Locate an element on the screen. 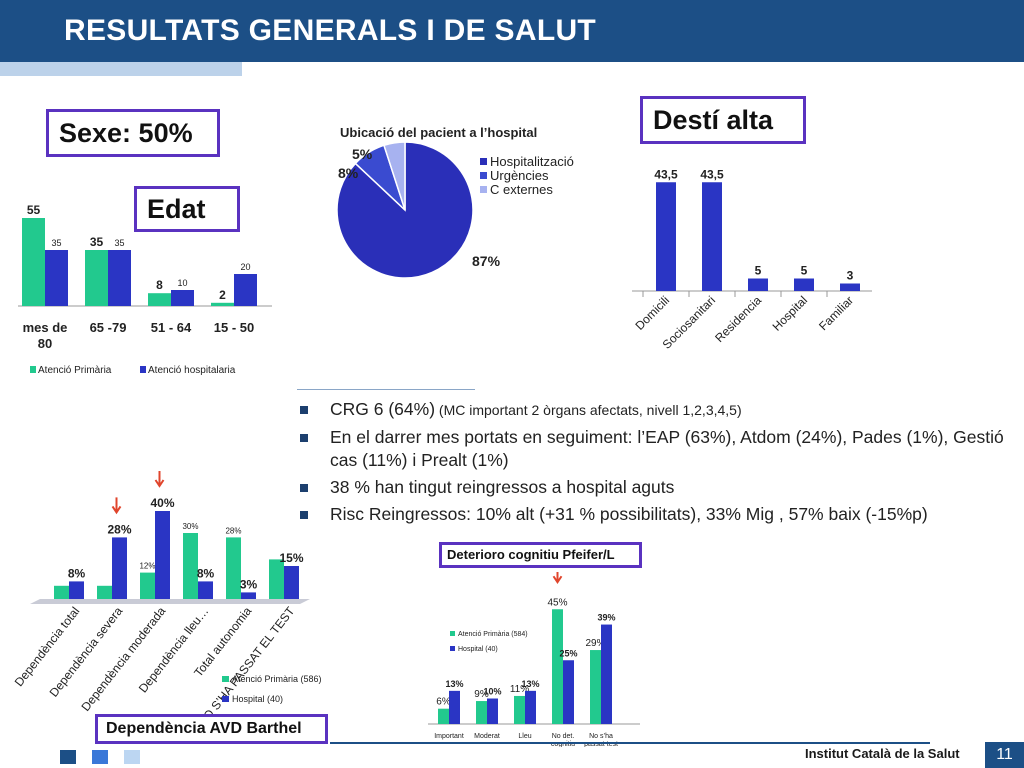 Image resolution: width=1024 pixels, height=768 pixels. legend-label: Atenció Primària (584) is located at coordinates (493, 634).